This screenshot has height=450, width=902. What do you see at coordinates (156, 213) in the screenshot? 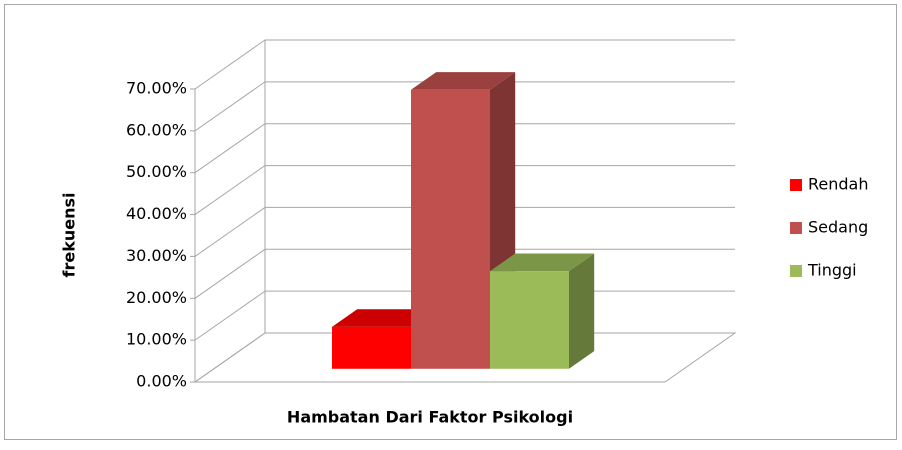
I see `y-tick-label: 40.00%` at bounding box center [156, 213].